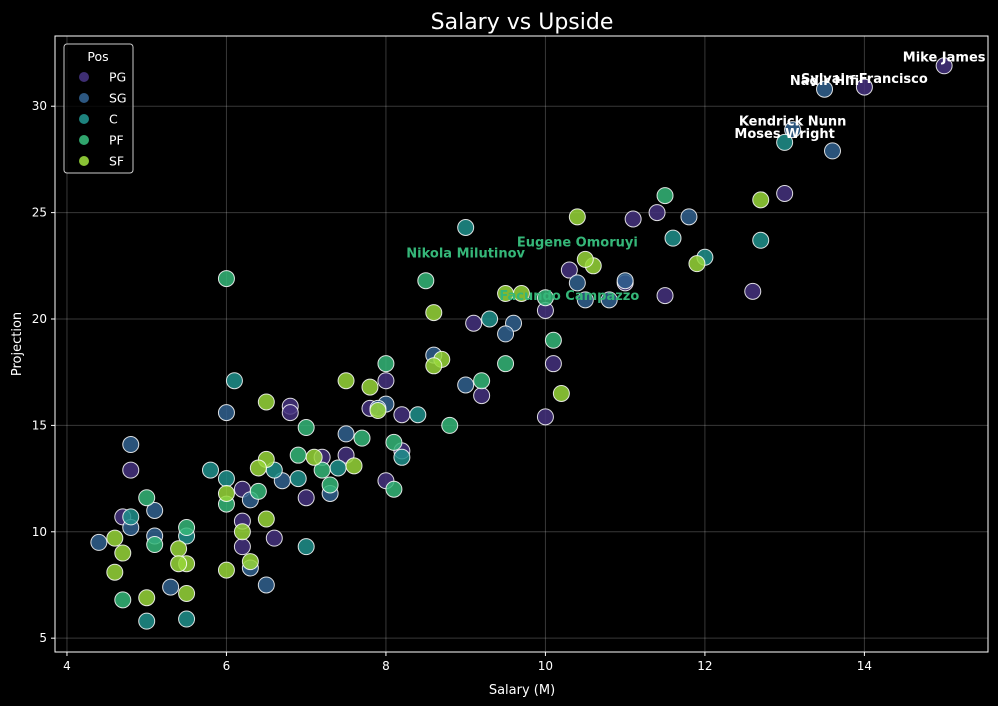 The image size is (998, 706). What do you see at coordinates (67, 666) in the screenshot?
I see `x-tick-label: 4` at bounding box center [67, 666].